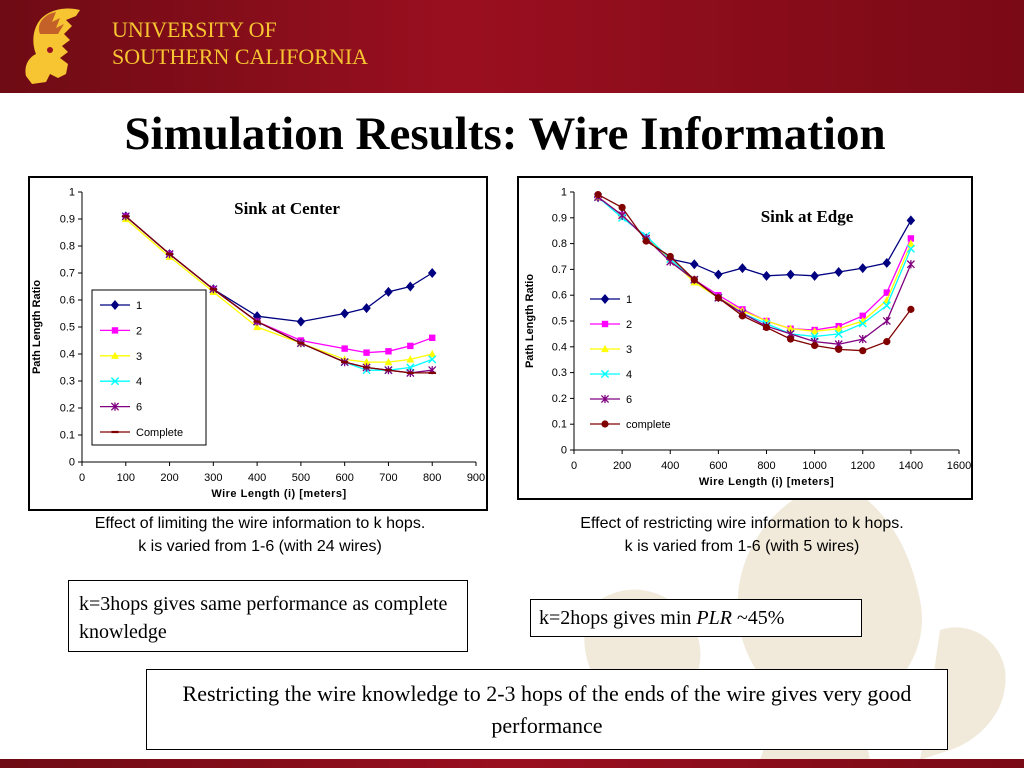  I want to click on university-line-2: SOUTHERN CALIFORNIA, so click(240, 56).